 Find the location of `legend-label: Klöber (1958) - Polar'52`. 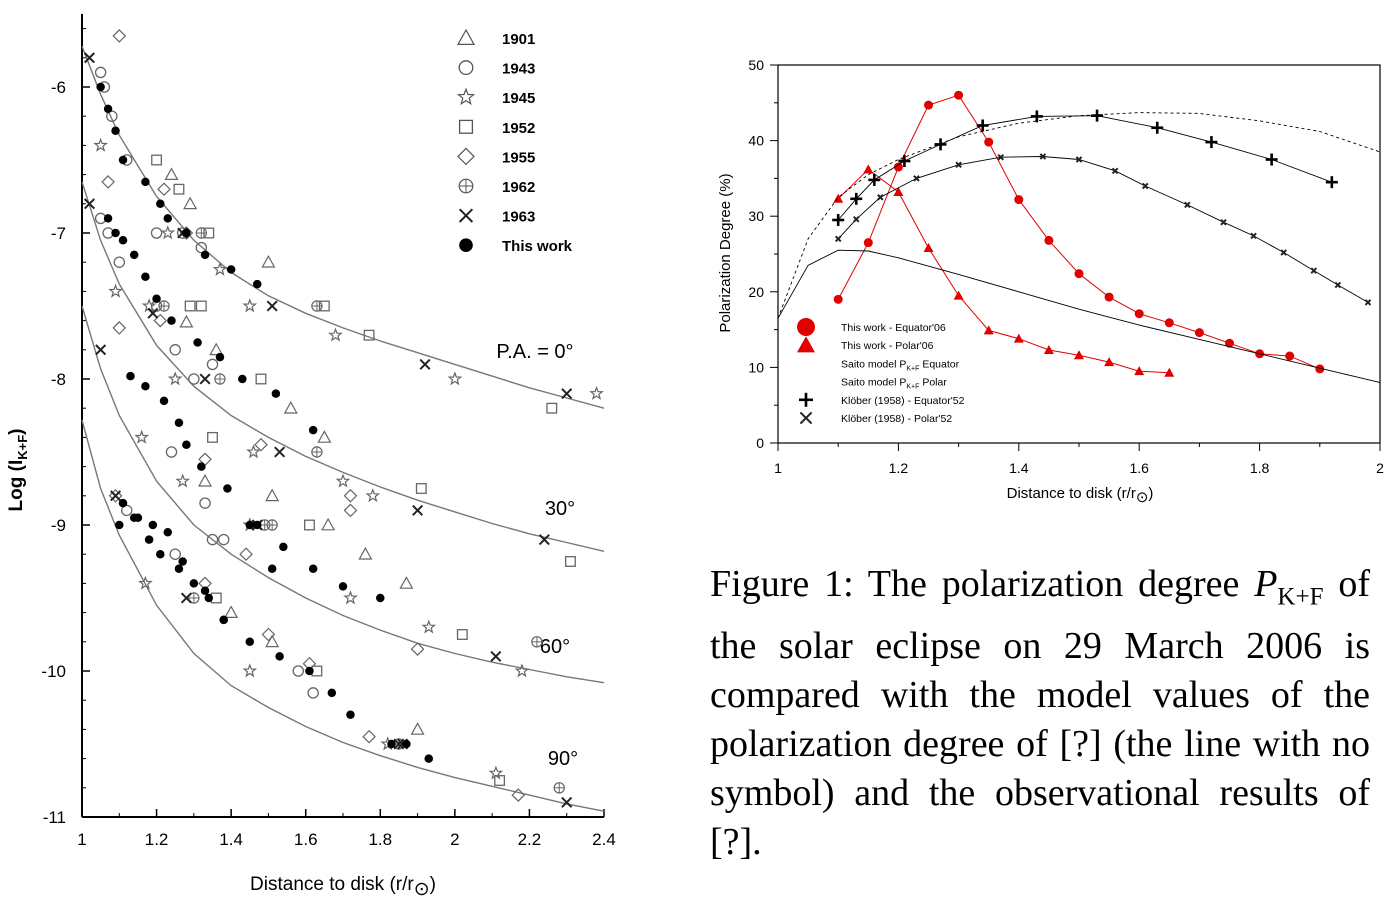

legend-label: Klöber (1958) - Polar'52 is located at coordinates (896, 419).